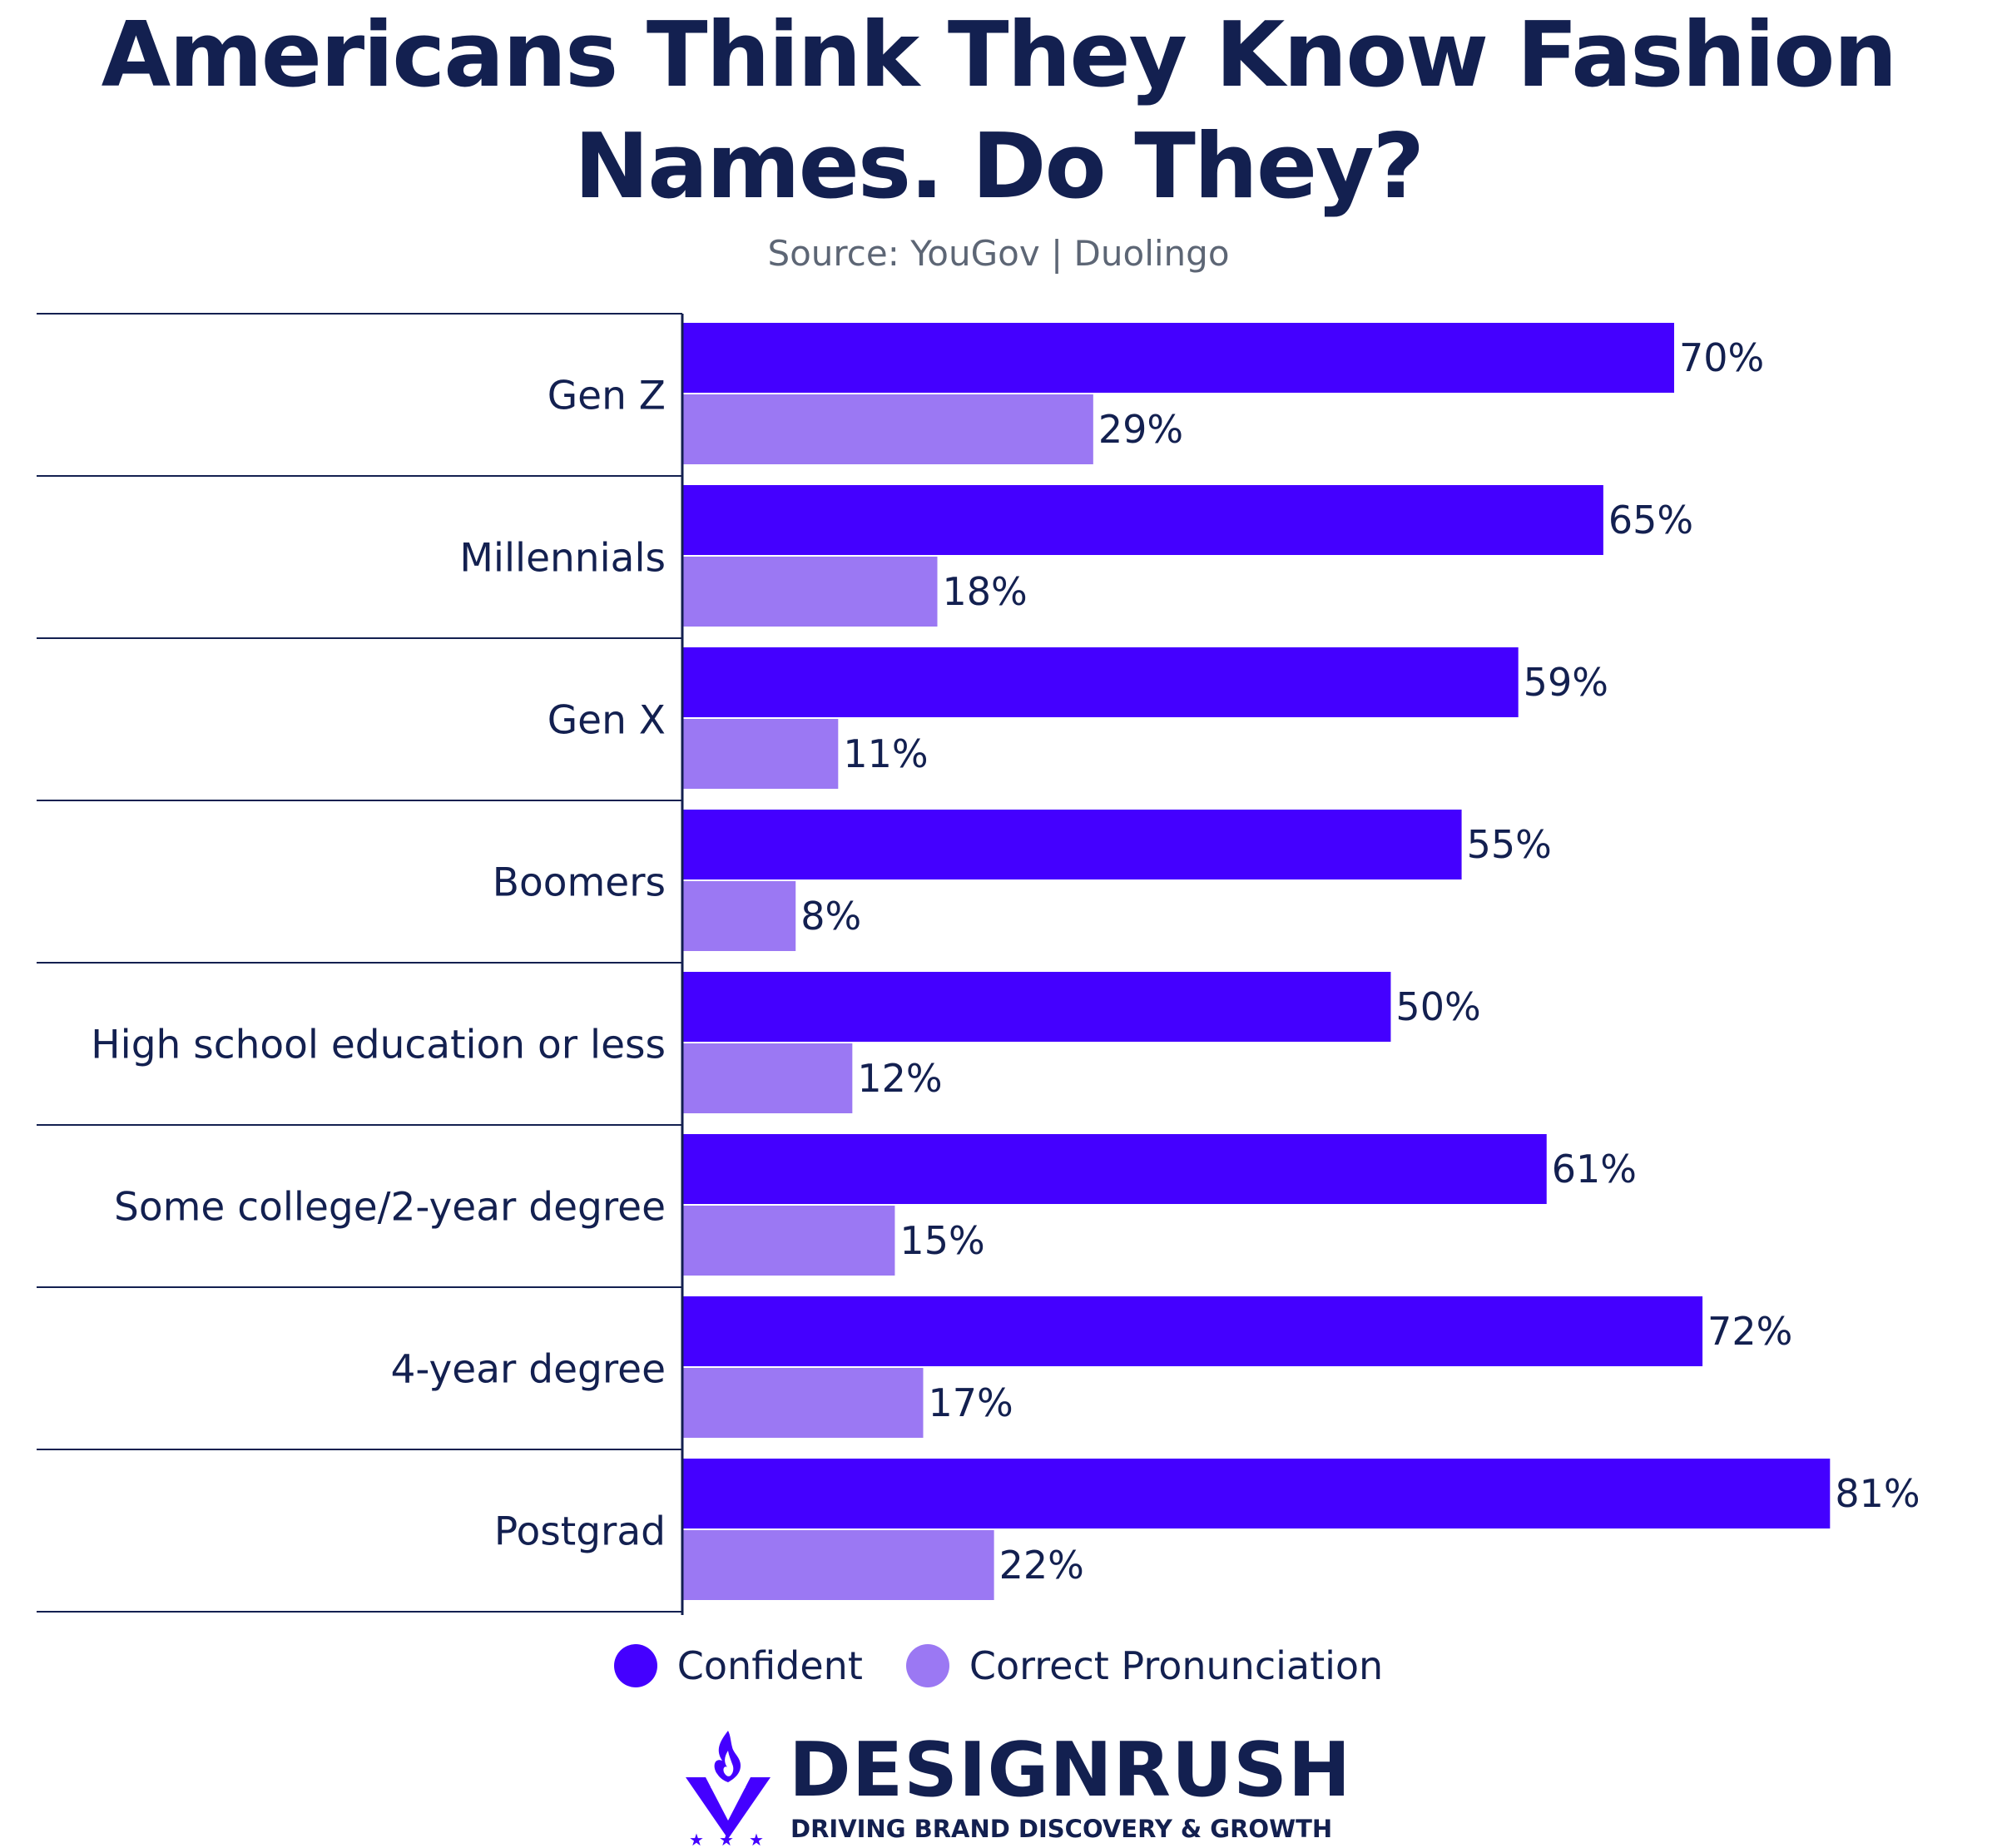 The width and height of the screenshot is (1997, 1848). I want to click on bar-confident-4-year-degree, so click(1192, 1331).